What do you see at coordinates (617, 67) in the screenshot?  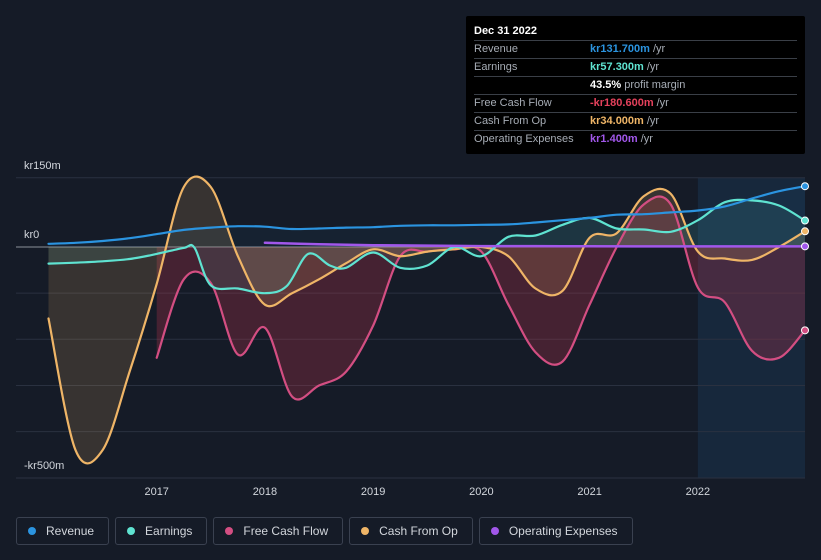 I see `tooltip-row-value: kr57.300m` at bounding box center [617, 67].